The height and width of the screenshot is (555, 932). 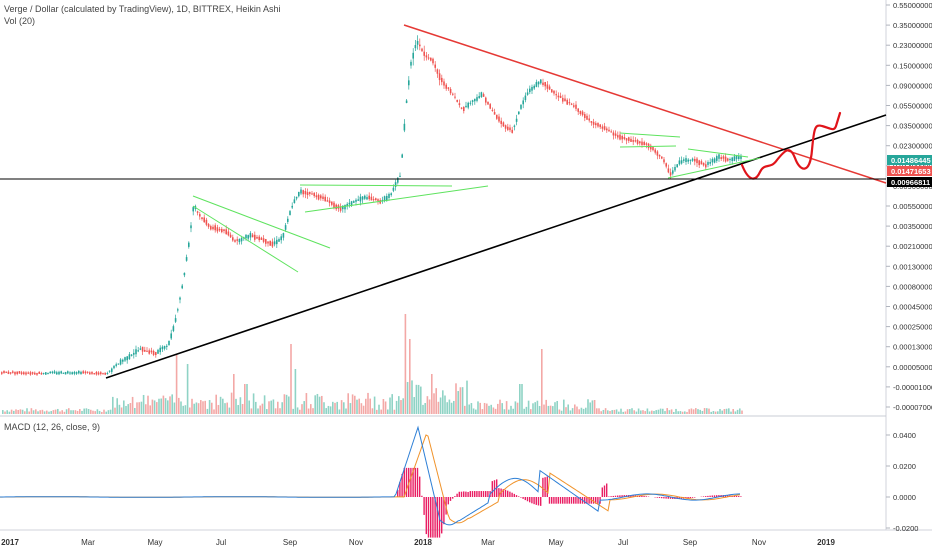 I want to click on macd-line, so click(x=370, y=476).